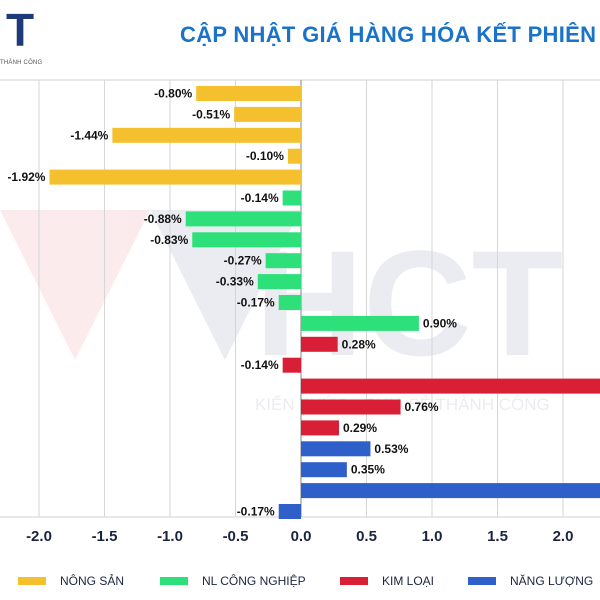 The height and width of the screenshot is (600, 600). I want to click on legend-label: NÔNG SẢN, so click(92, 581).